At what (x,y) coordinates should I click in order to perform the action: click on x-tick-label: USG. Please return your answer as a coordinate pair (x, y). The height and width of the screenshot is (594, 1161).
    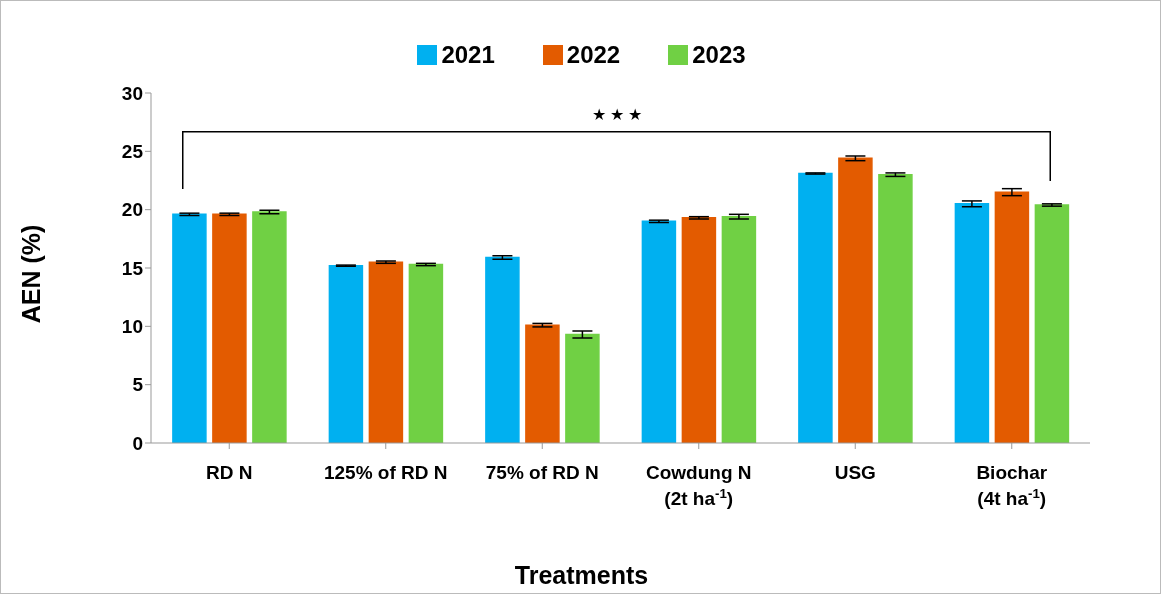
    Looking at the image, I should click on (855, 472).